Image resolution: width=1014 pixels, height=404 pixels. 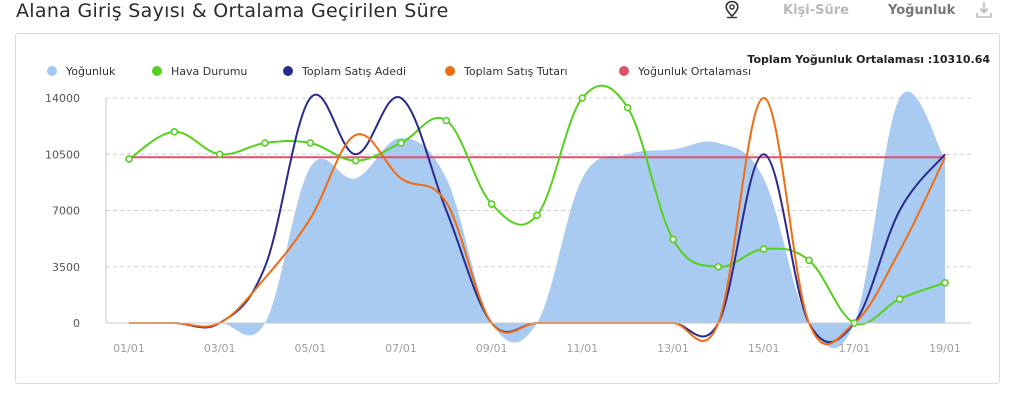 What do you see at coordinates (62, 154) in the screenshot?
I see `y-tick-label: 10500` at bounding box center [62, 154].